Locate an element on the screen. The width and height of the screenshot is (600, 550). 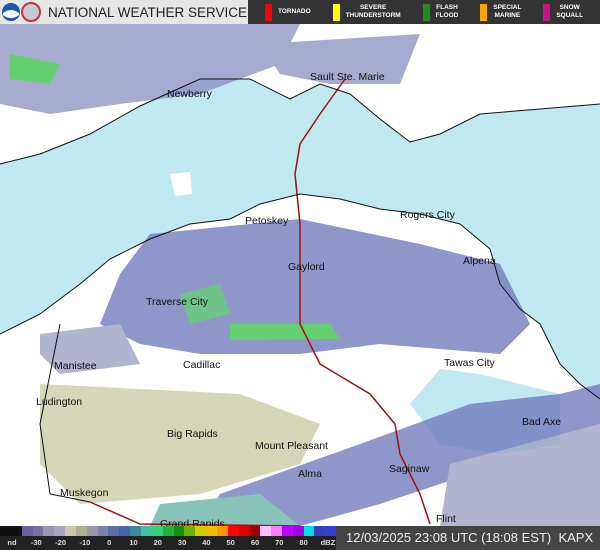
scale-tick: 10 is located at coordinates (133, 542).